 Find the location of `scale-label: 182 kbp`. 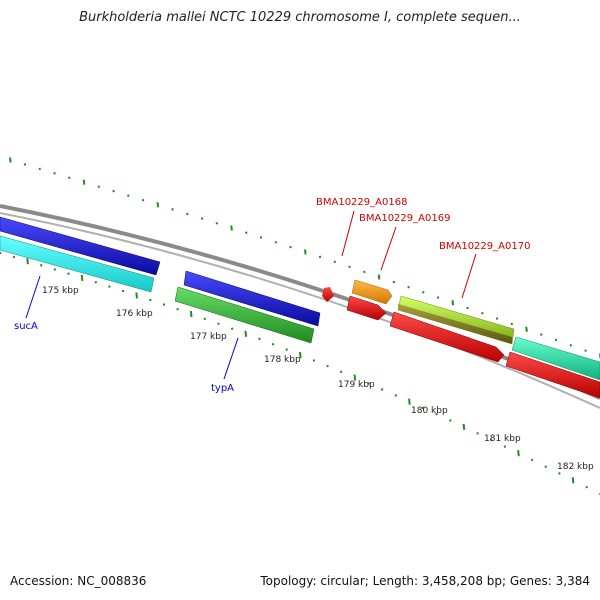

scale-label: 182 kbp is located at coordinates (575, 467).